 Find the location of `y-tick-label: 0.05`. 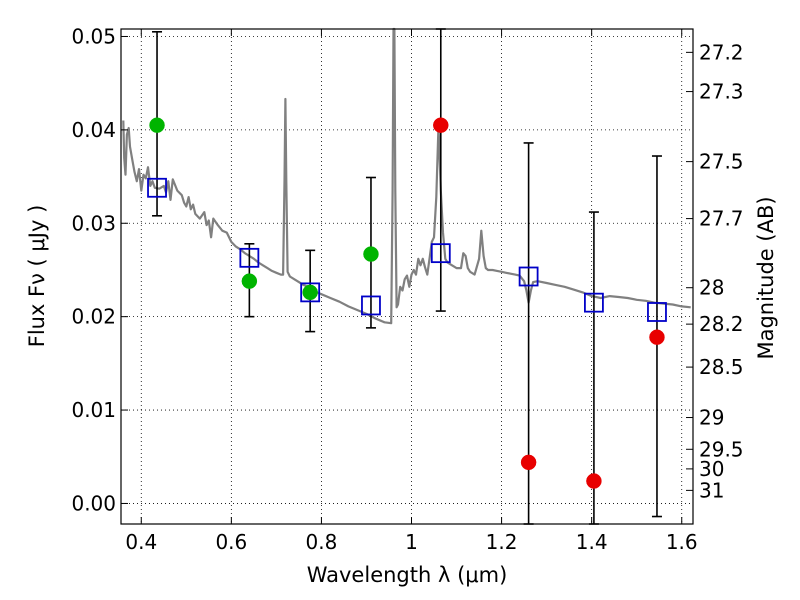

y-tick-label: 0.05 is located at coordinates (93, 36).